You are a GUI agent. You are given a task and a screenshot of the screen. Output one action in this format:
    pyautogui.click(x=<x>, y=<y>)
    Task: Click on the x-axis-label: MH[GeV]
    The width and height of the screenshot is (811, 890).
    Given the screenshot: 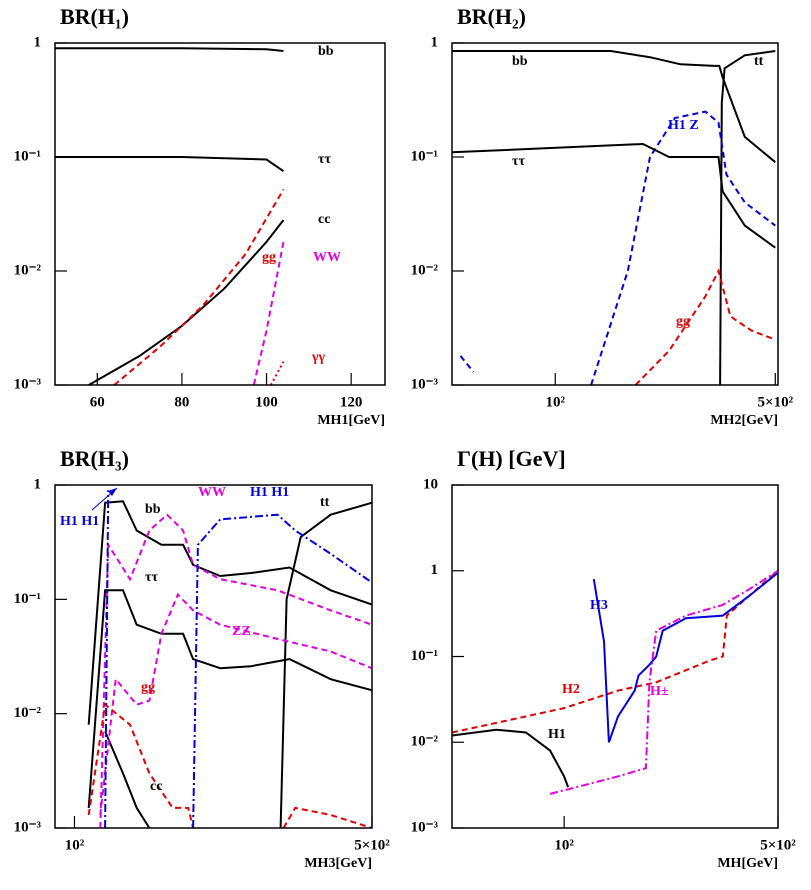 What is the action you would take?
    pyautogui.click(x=747, y=863)
    